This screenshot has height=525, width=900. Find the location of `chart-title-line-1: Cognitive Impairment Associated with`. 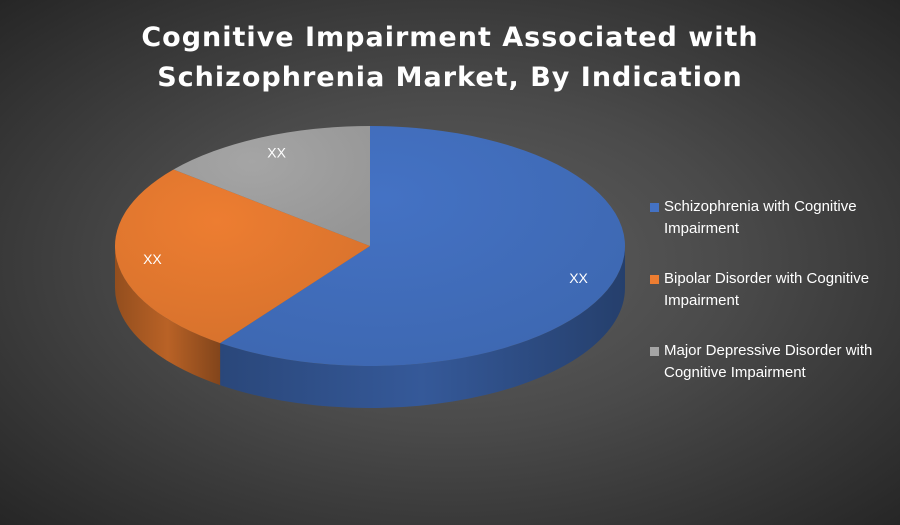

chart-title-line-1: Cognitive Impairment Associated with is located at coordinates (450, 37).